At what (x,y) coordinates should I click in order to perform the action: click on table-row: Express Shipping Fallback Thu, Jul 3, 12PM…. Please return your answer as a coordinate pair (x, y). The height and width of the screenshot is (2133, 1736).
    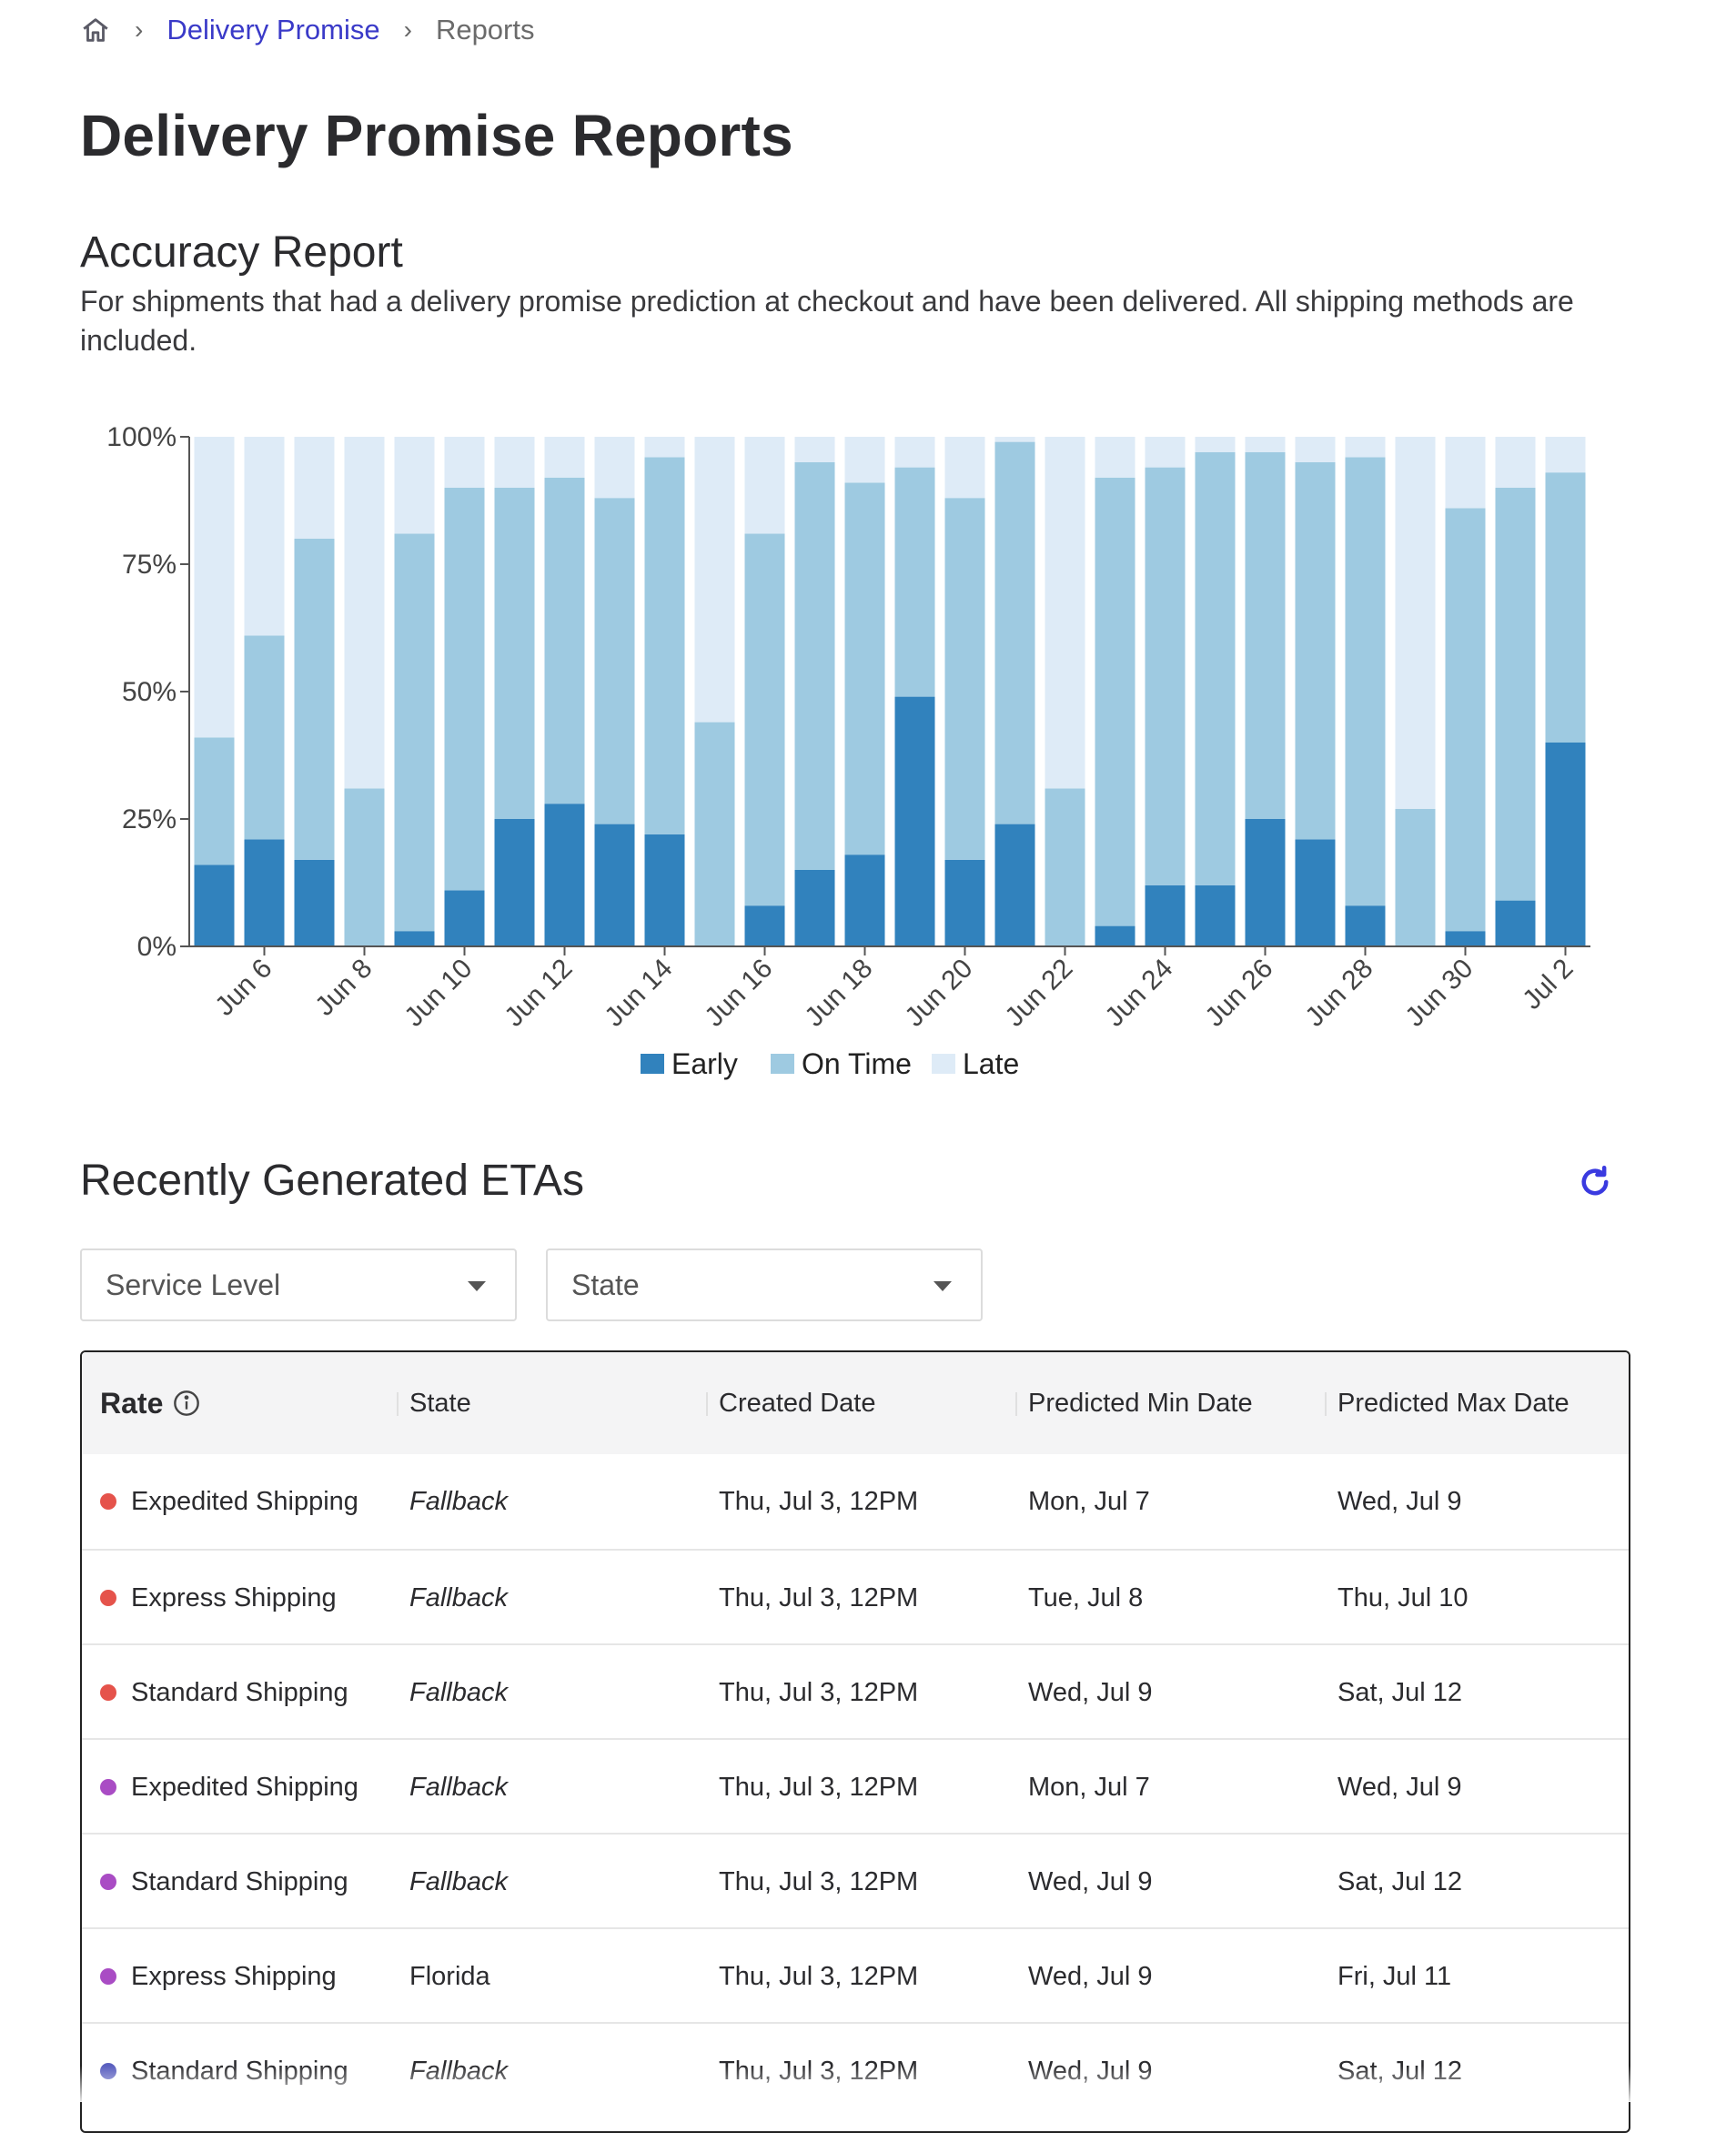
    Looking at the image, I should click on (855, 1596).